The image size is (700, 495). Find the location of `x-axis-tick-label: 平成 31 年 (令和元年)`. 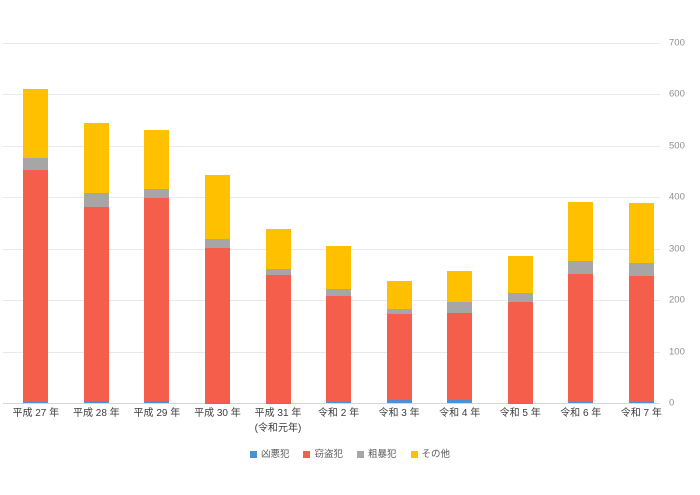

x-axis-tick-label: 平成 31 年 (令和元年) is located at coordinates (278, 421).